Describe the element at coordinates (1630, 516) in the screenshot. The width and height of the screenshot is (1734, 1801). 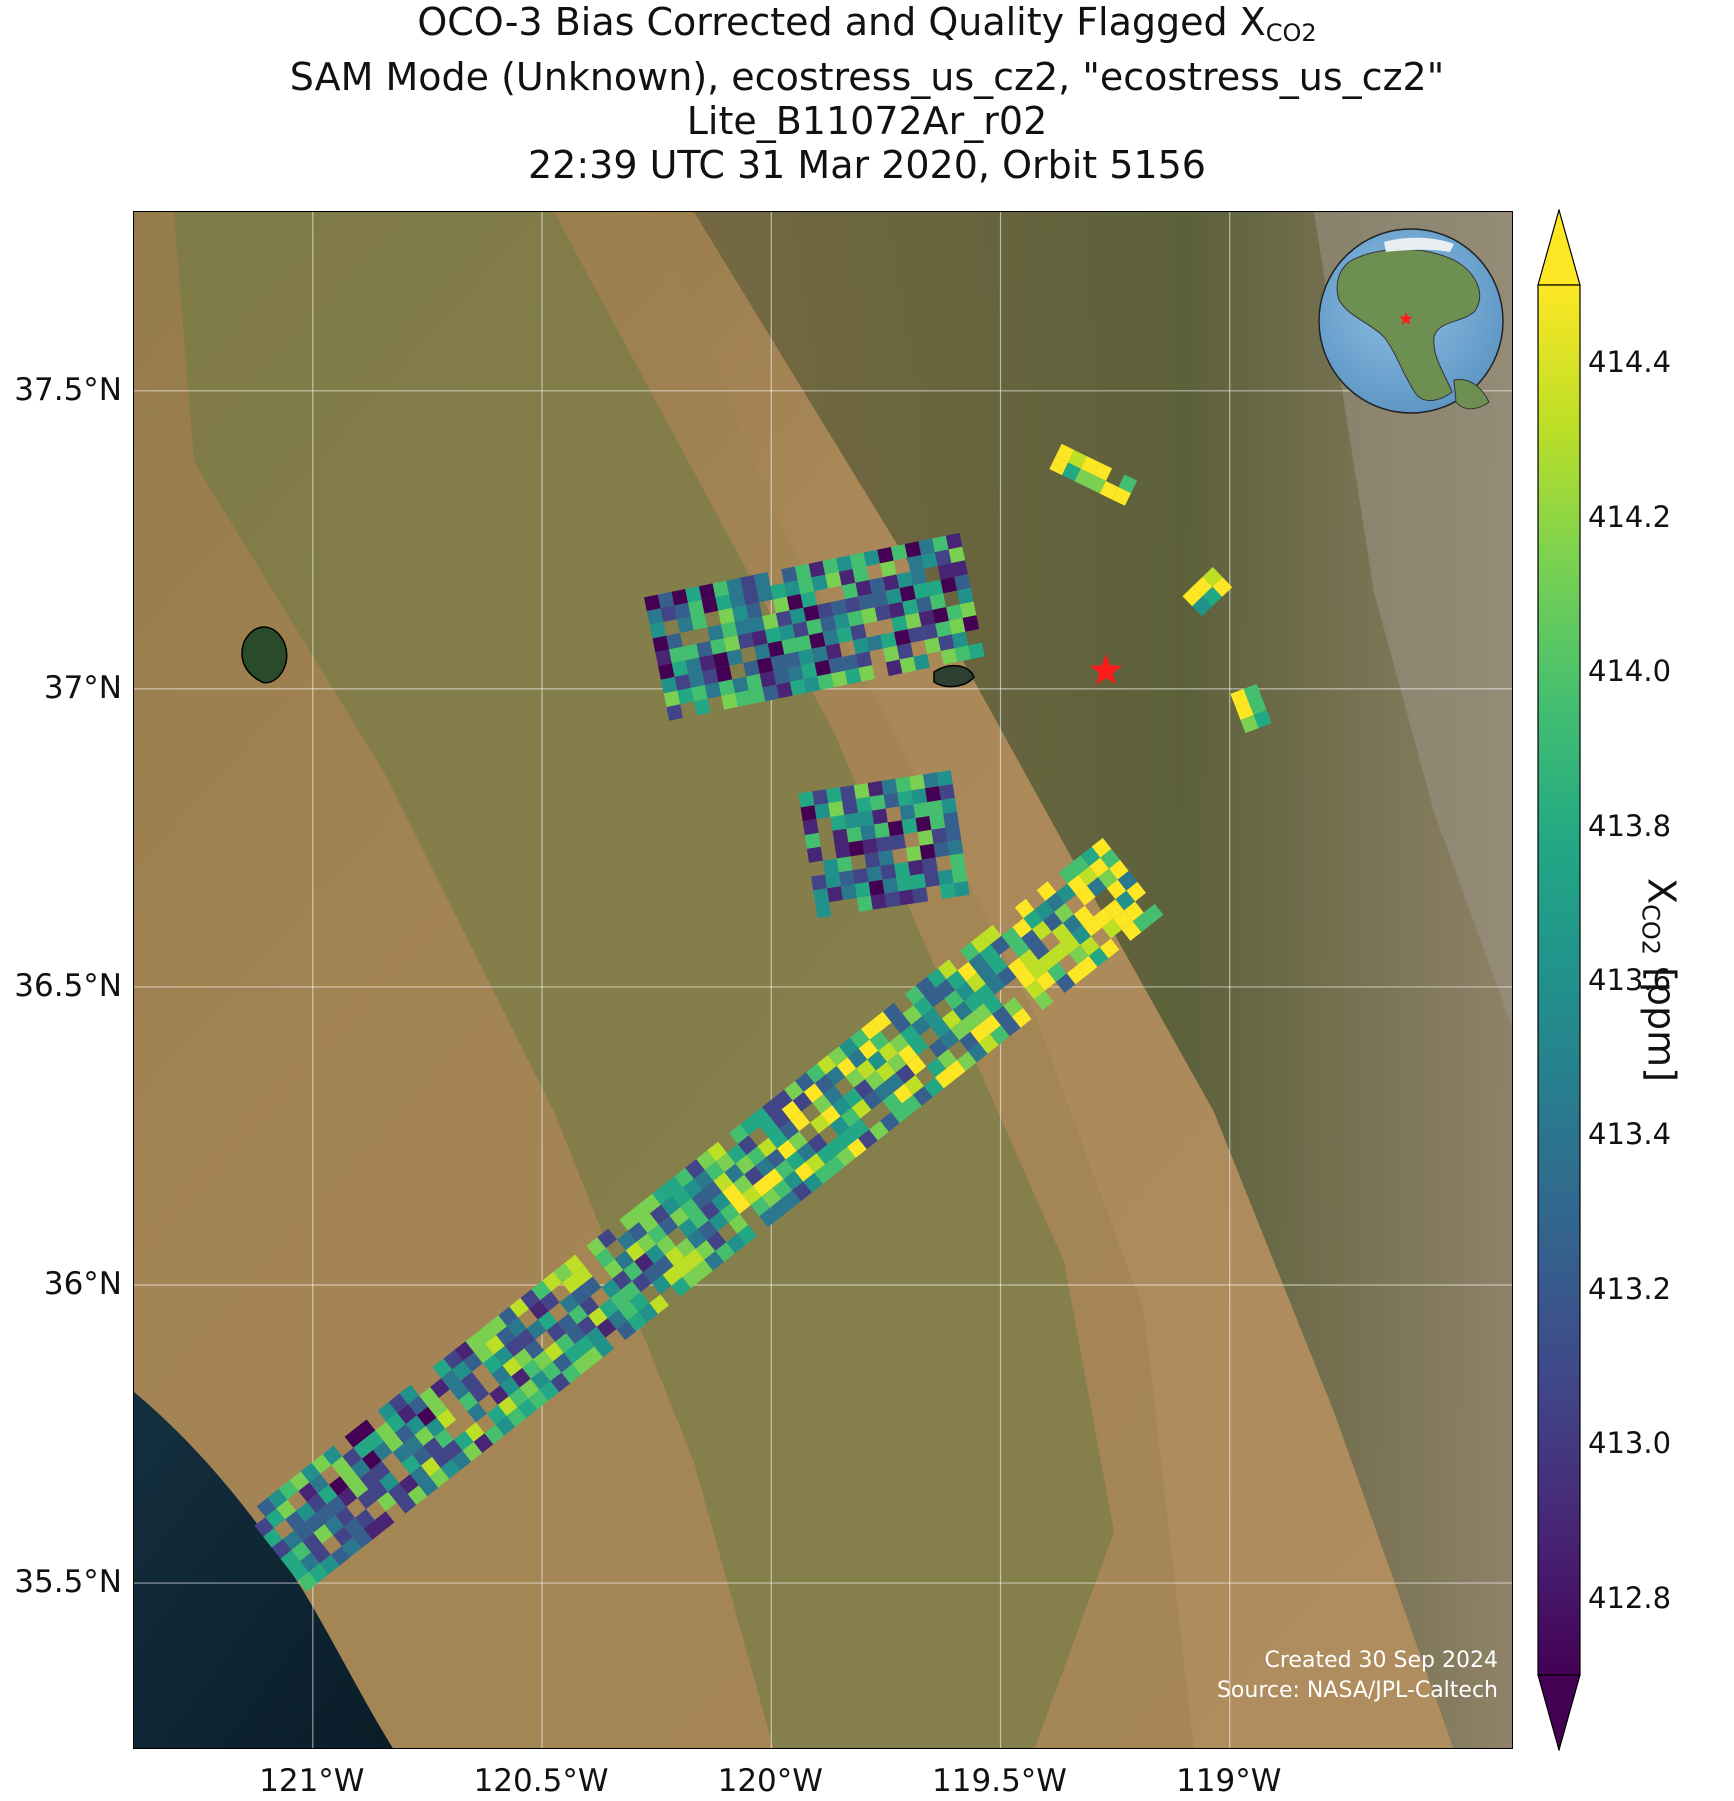
I see `colorbar-tick-label: 414.2` at that location.